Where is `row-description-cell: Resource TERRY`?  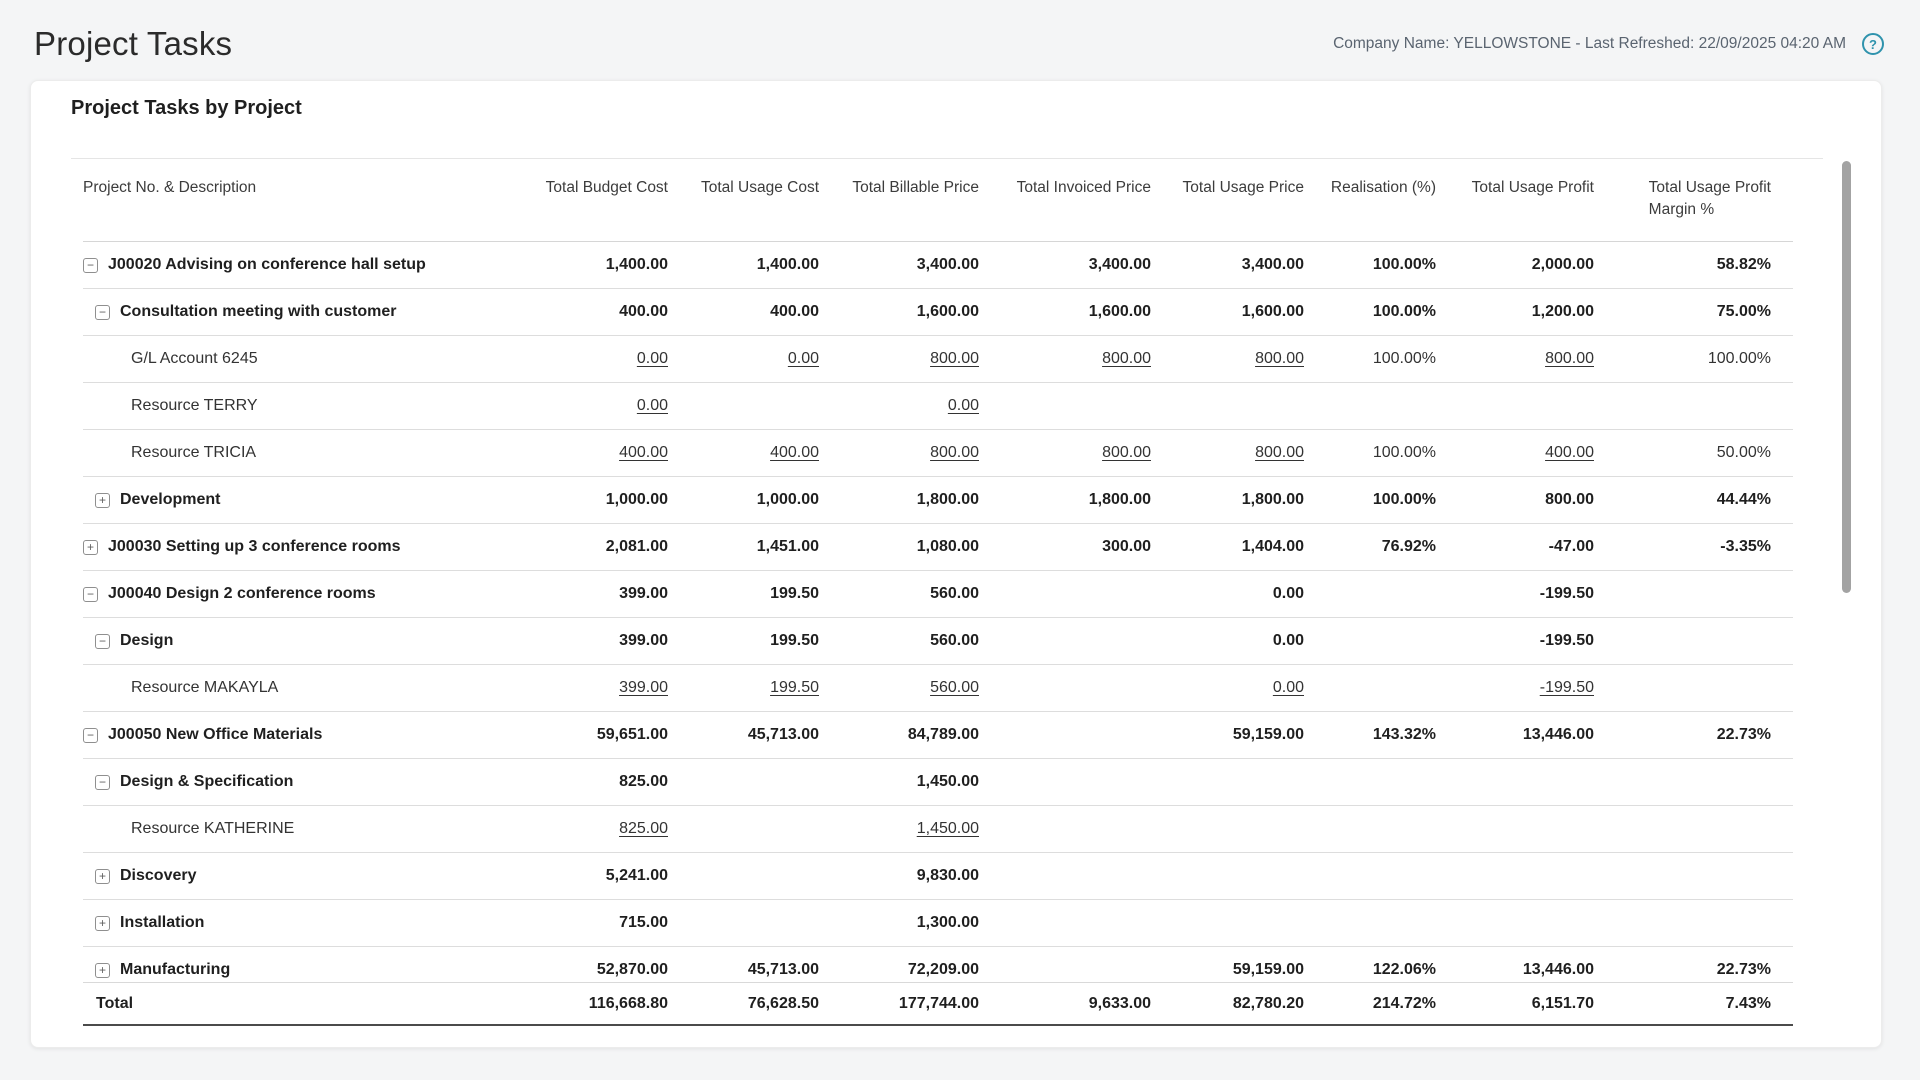 row-description-cell: Resource TERRY is located at coordinates (257, 406).